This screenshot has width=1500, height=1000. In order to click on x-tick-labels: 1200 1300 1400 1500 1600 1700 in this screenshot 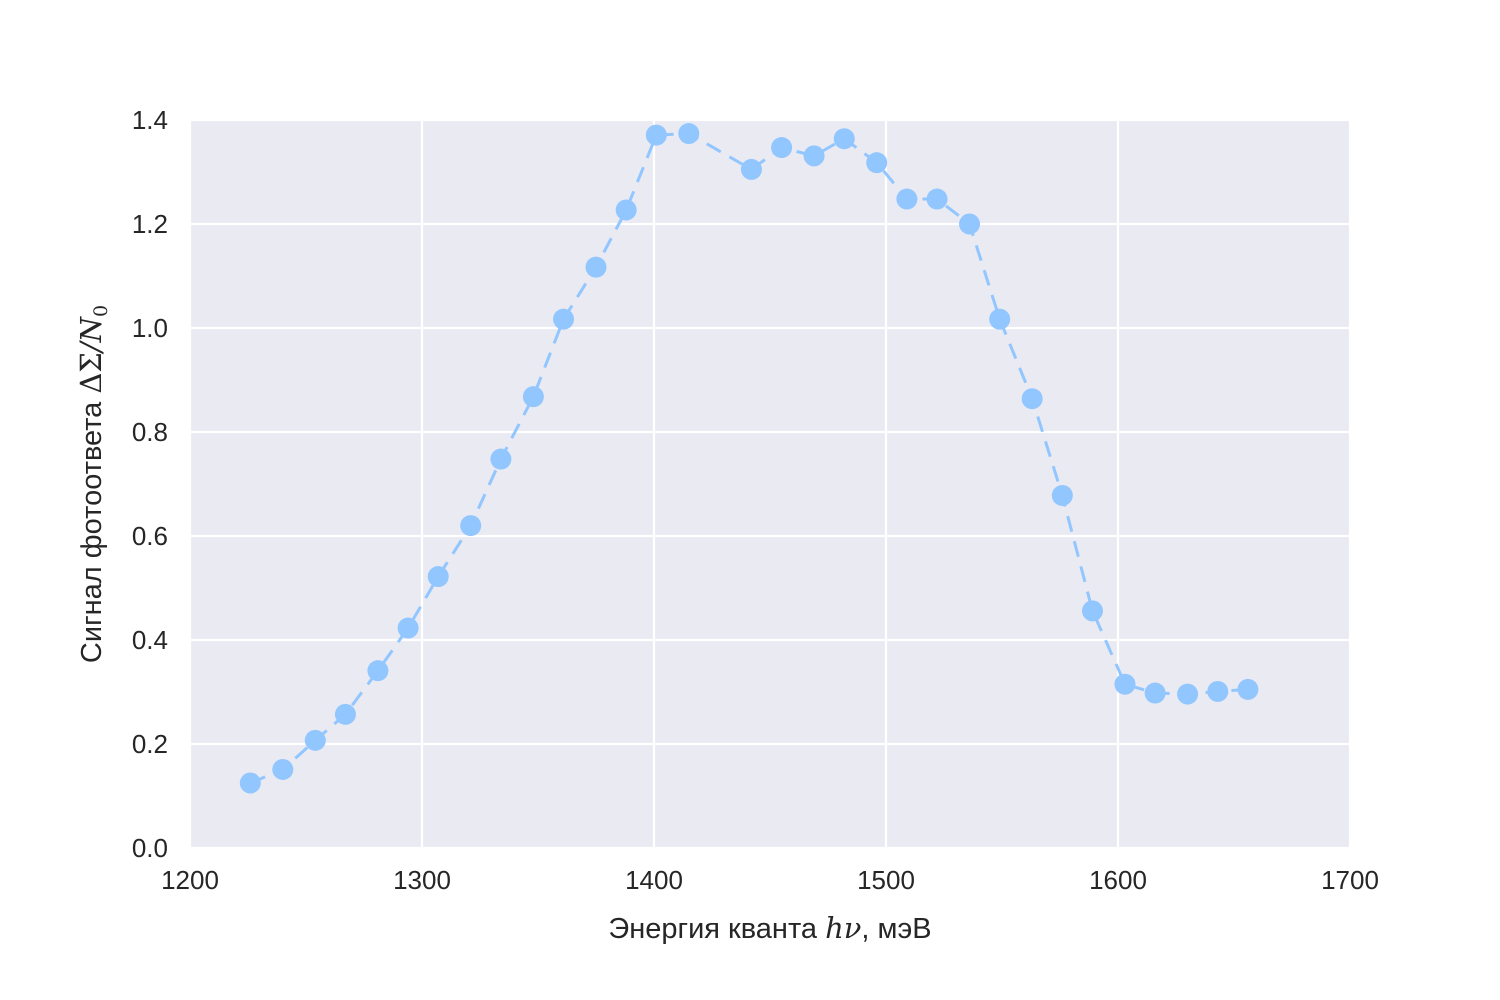, I will do `click(770, 880)`.